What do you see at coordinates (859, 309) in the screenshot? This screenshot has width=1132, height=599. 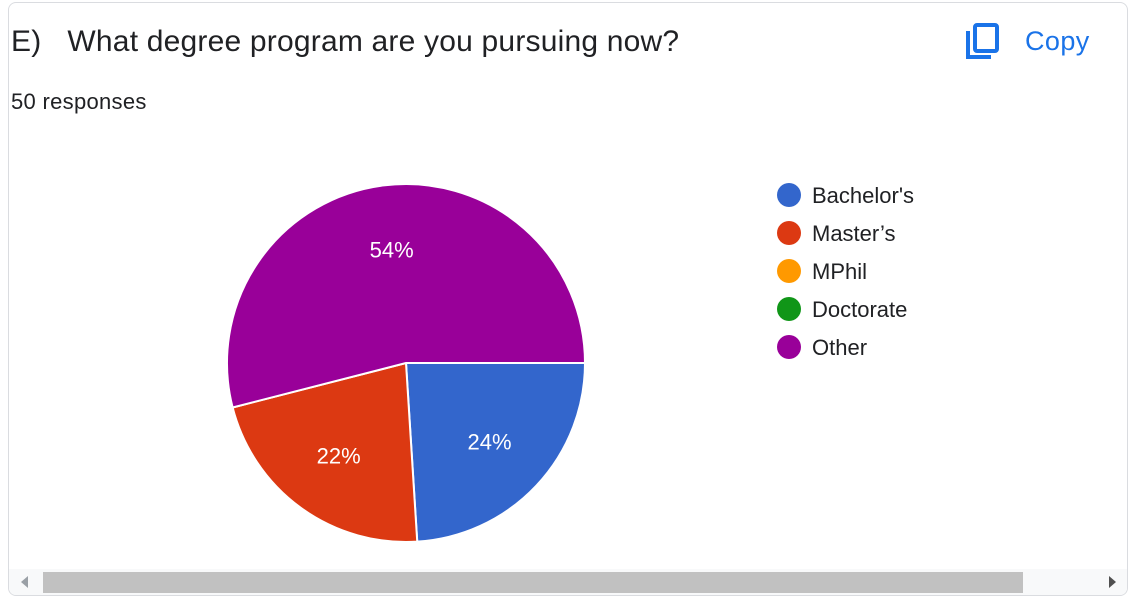 I see `legend-label-3: Doctorate` at bounding box center [859, 309].